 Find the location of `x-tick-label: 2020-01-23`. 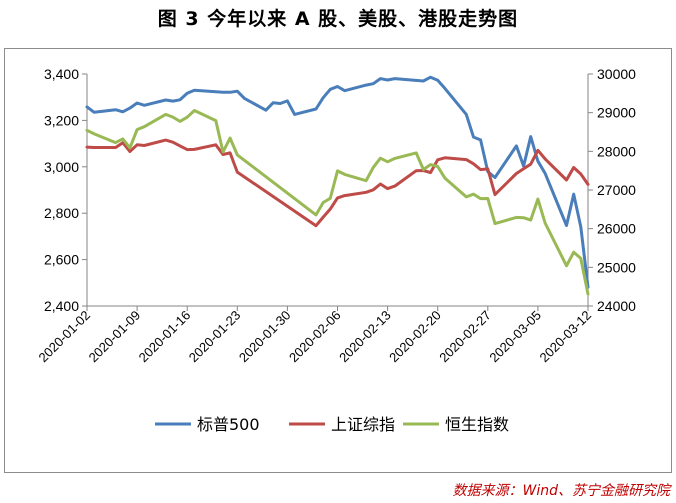

x-tick-label: 2020-01-23 is located at coordinates (215, 337).